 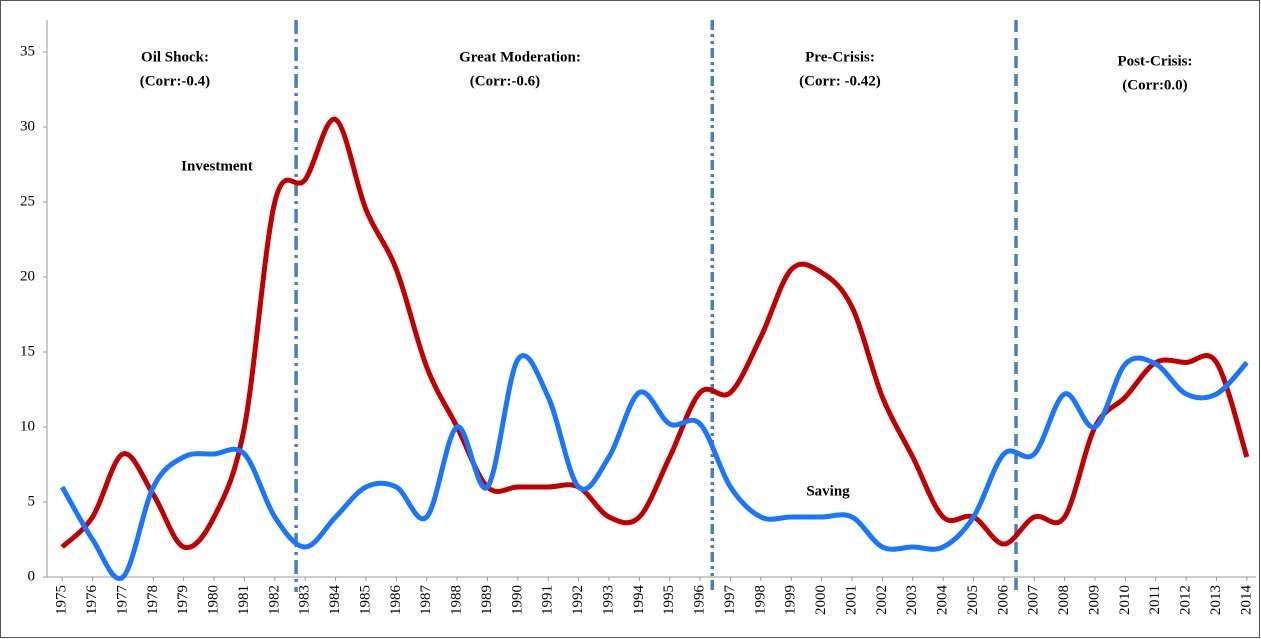 I want to click on x-tick-label: 2014, so click(x=1246, y=600).